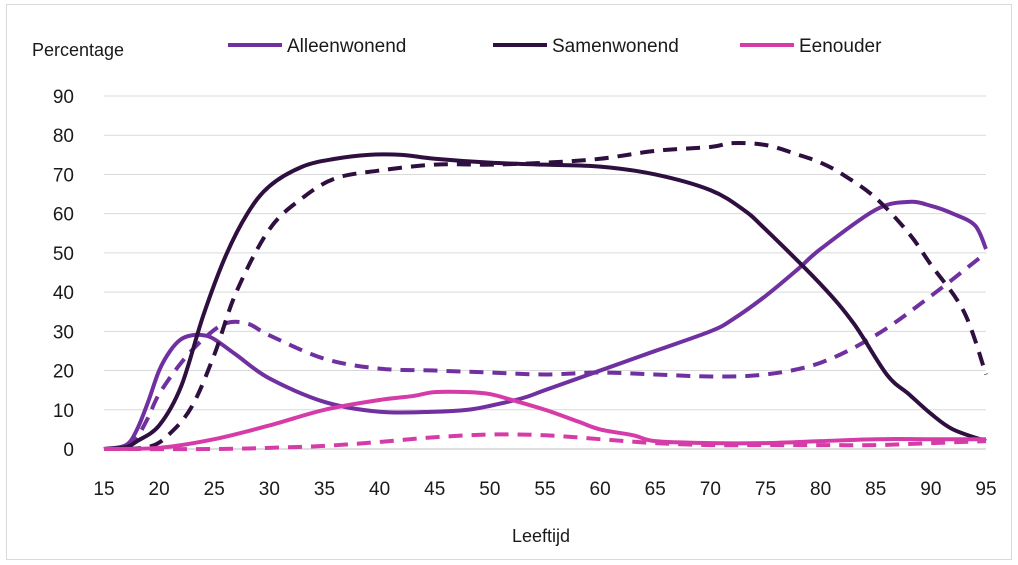 The width and height of the screenshot is (1018, 565). Describe the element at coordinates (655, 489) in the screenshot. I see `x-tick-label: 65` at that location.